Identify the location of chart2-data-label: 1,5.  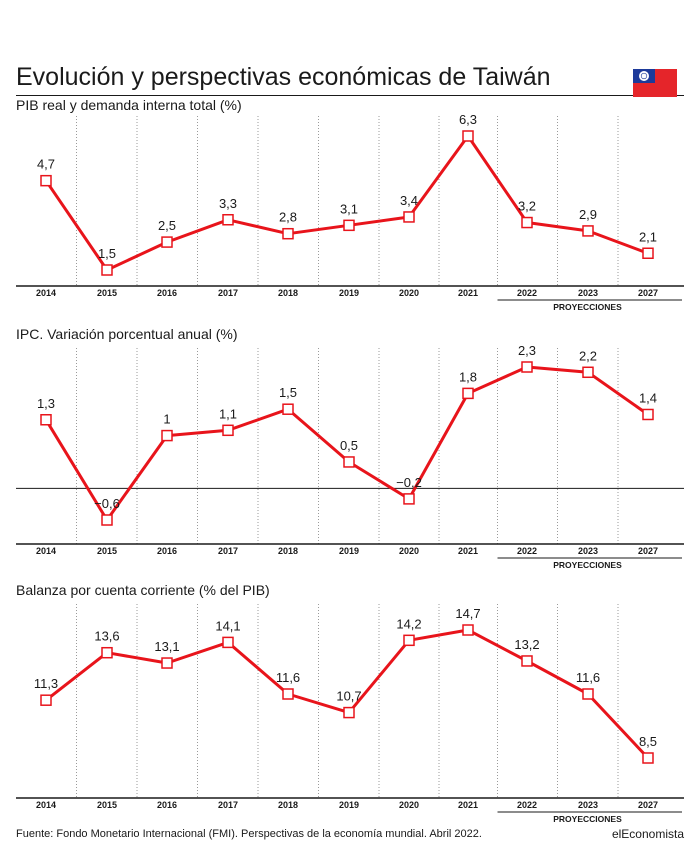
(288, 392).